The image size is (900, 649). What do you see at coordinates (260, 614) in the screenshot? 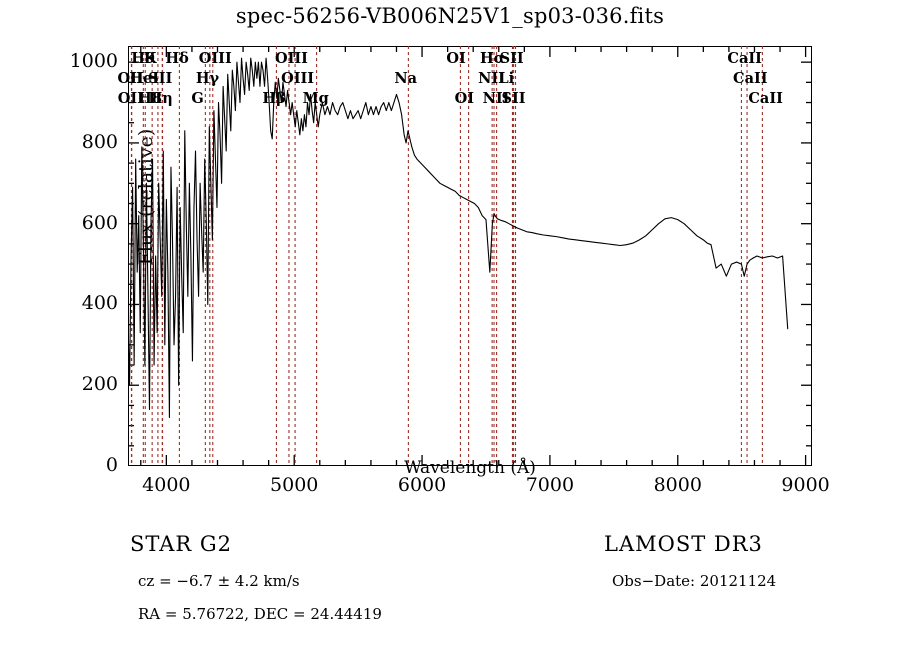
I see `coordinates: RA = 5.76722, DEC = 24.44419` at bounding box center [260, 614].